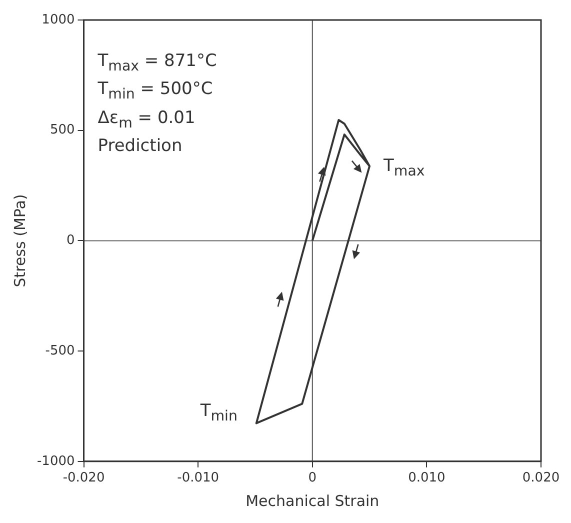 This screenshot has height=523, width=571. I want to click on x-tick-label: -0.020, so click(83, 478).